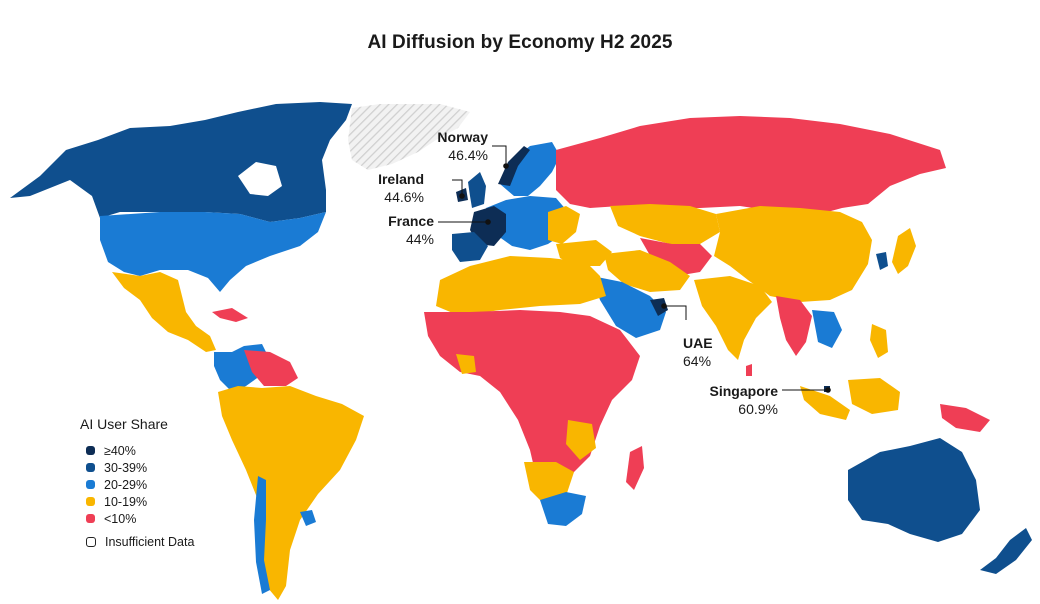 The width and height of the screenshot is (1040, 604). I want to click on region-uruguay, so click(308, 518).